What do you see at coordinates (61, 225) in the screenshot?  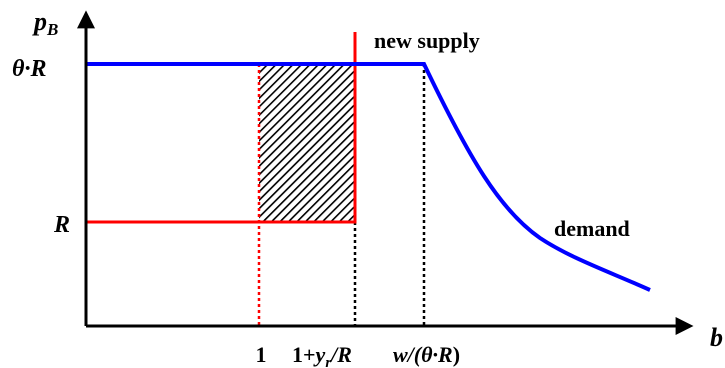 I see `y-tick-r: R` at bounding box center [61, 225].